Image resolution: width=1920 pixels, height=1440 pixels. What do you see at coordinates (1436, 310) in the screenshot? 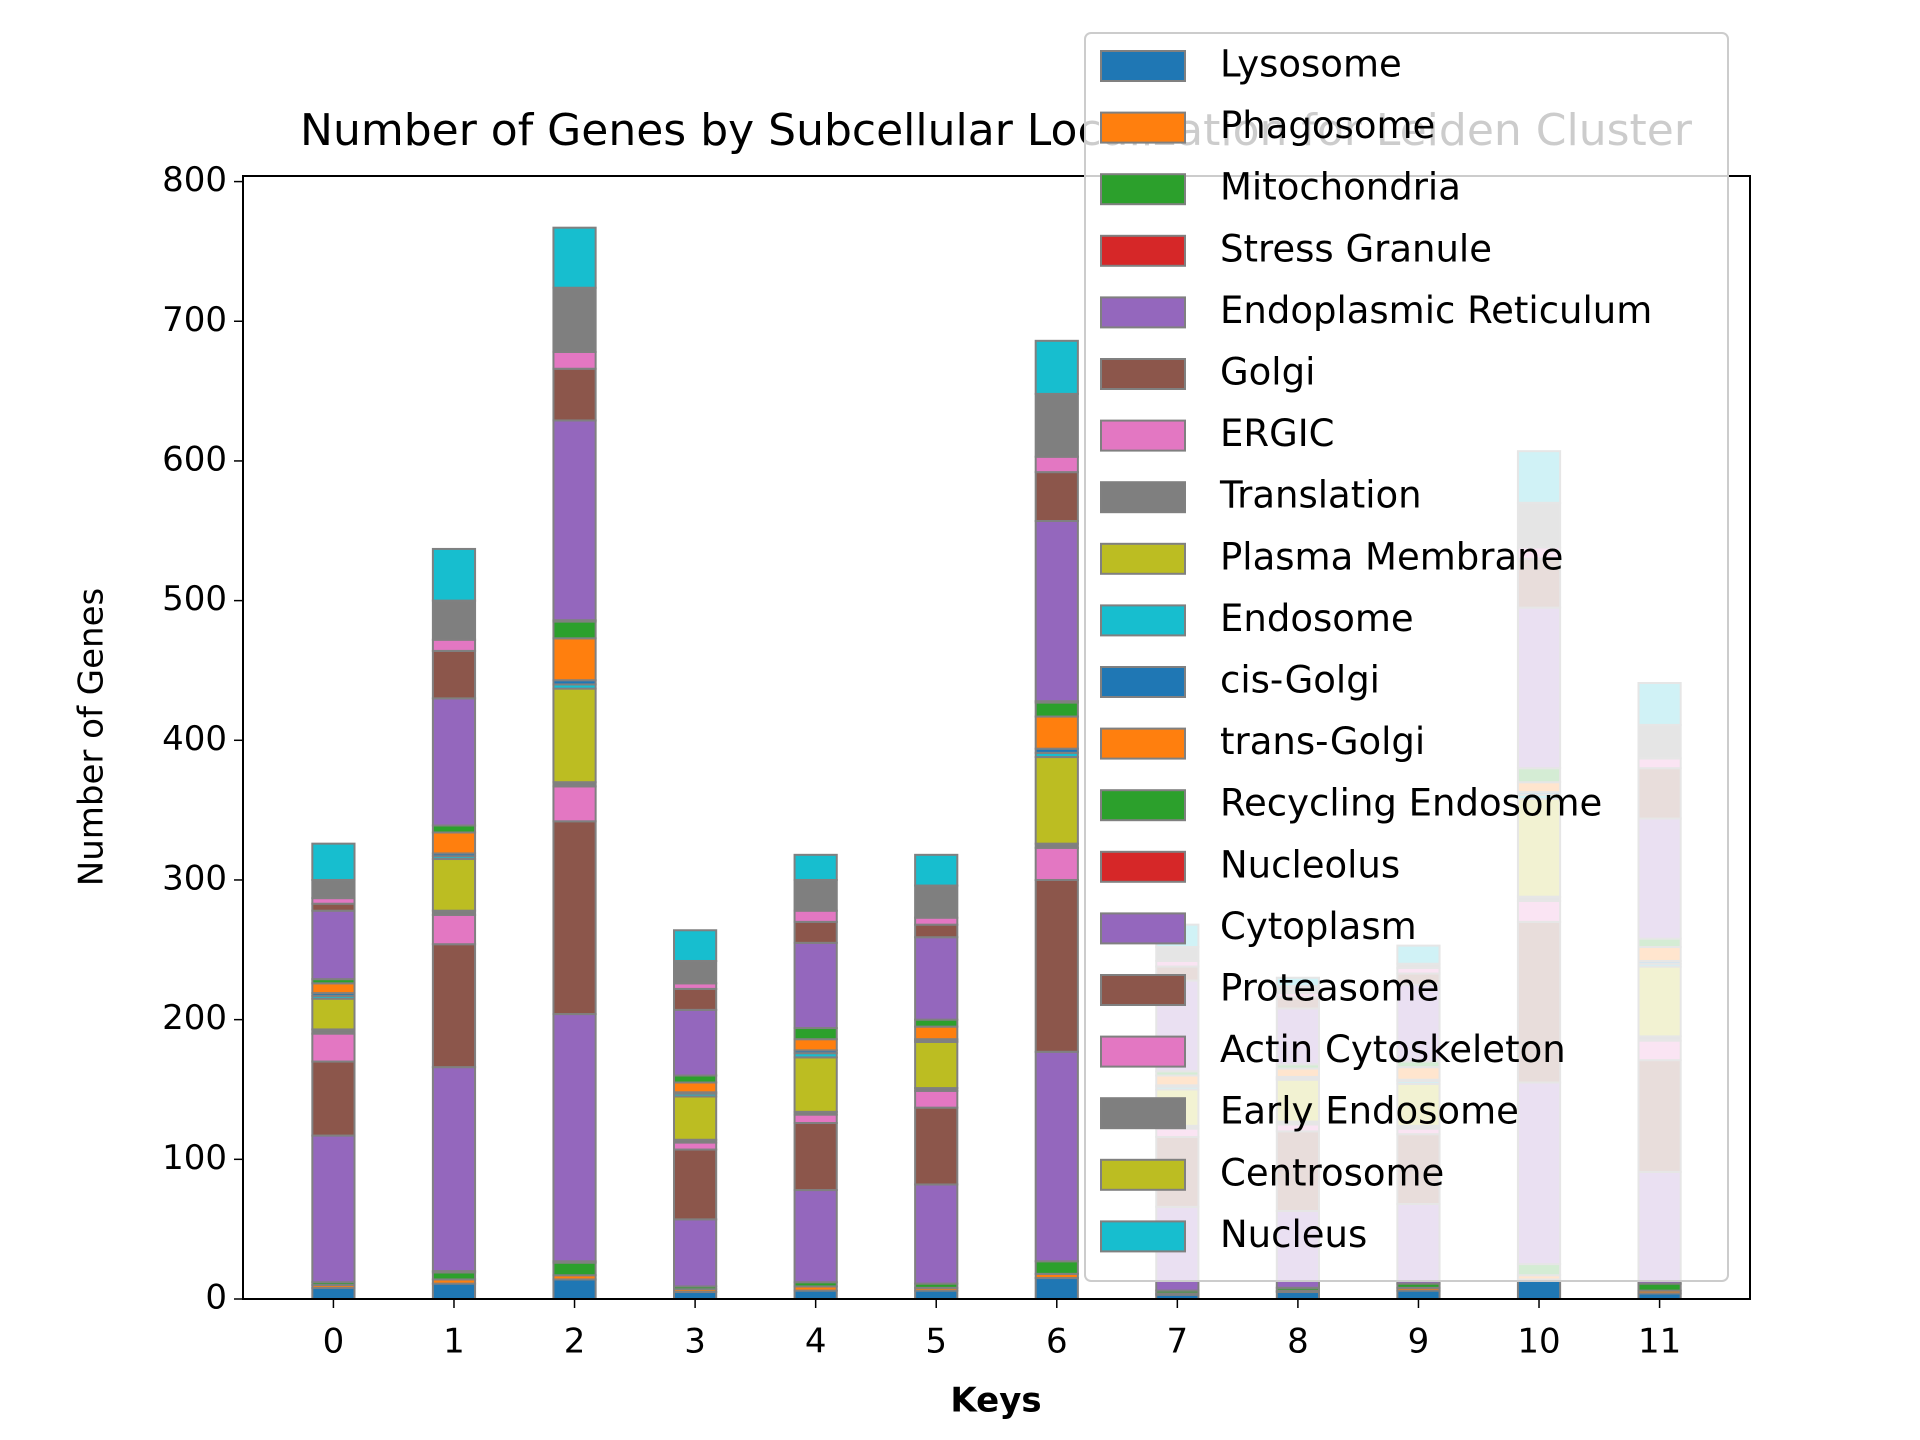
I see `legend-label: Endoplasmic Reticulum` at bounding box center [1436, 310].